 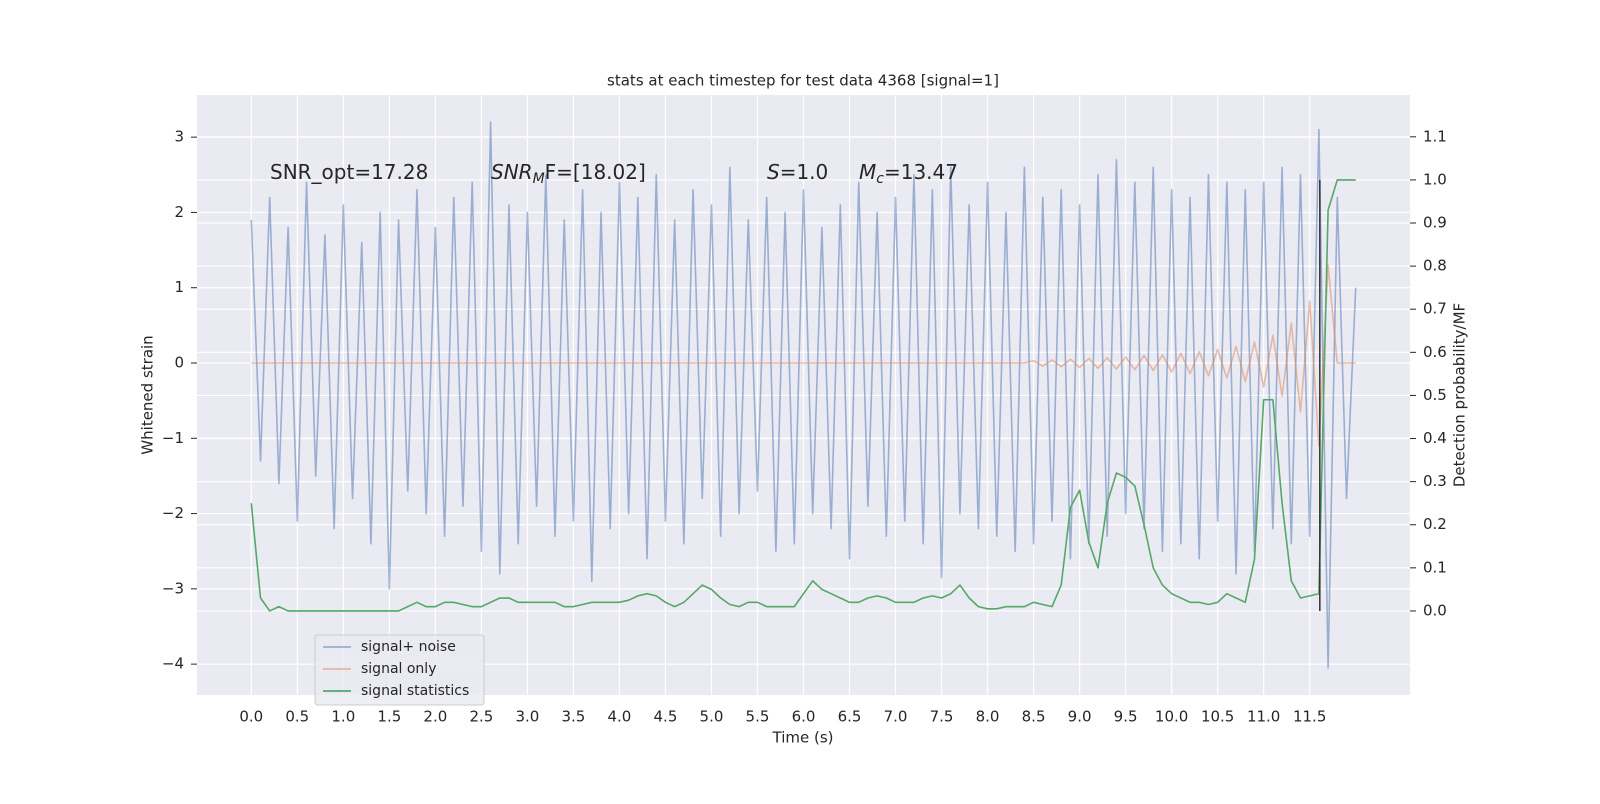 What do you see at coordinates (512, 172) in the screenshot?
I see `annotation-text: SNR` at bounding box center [512, 172].